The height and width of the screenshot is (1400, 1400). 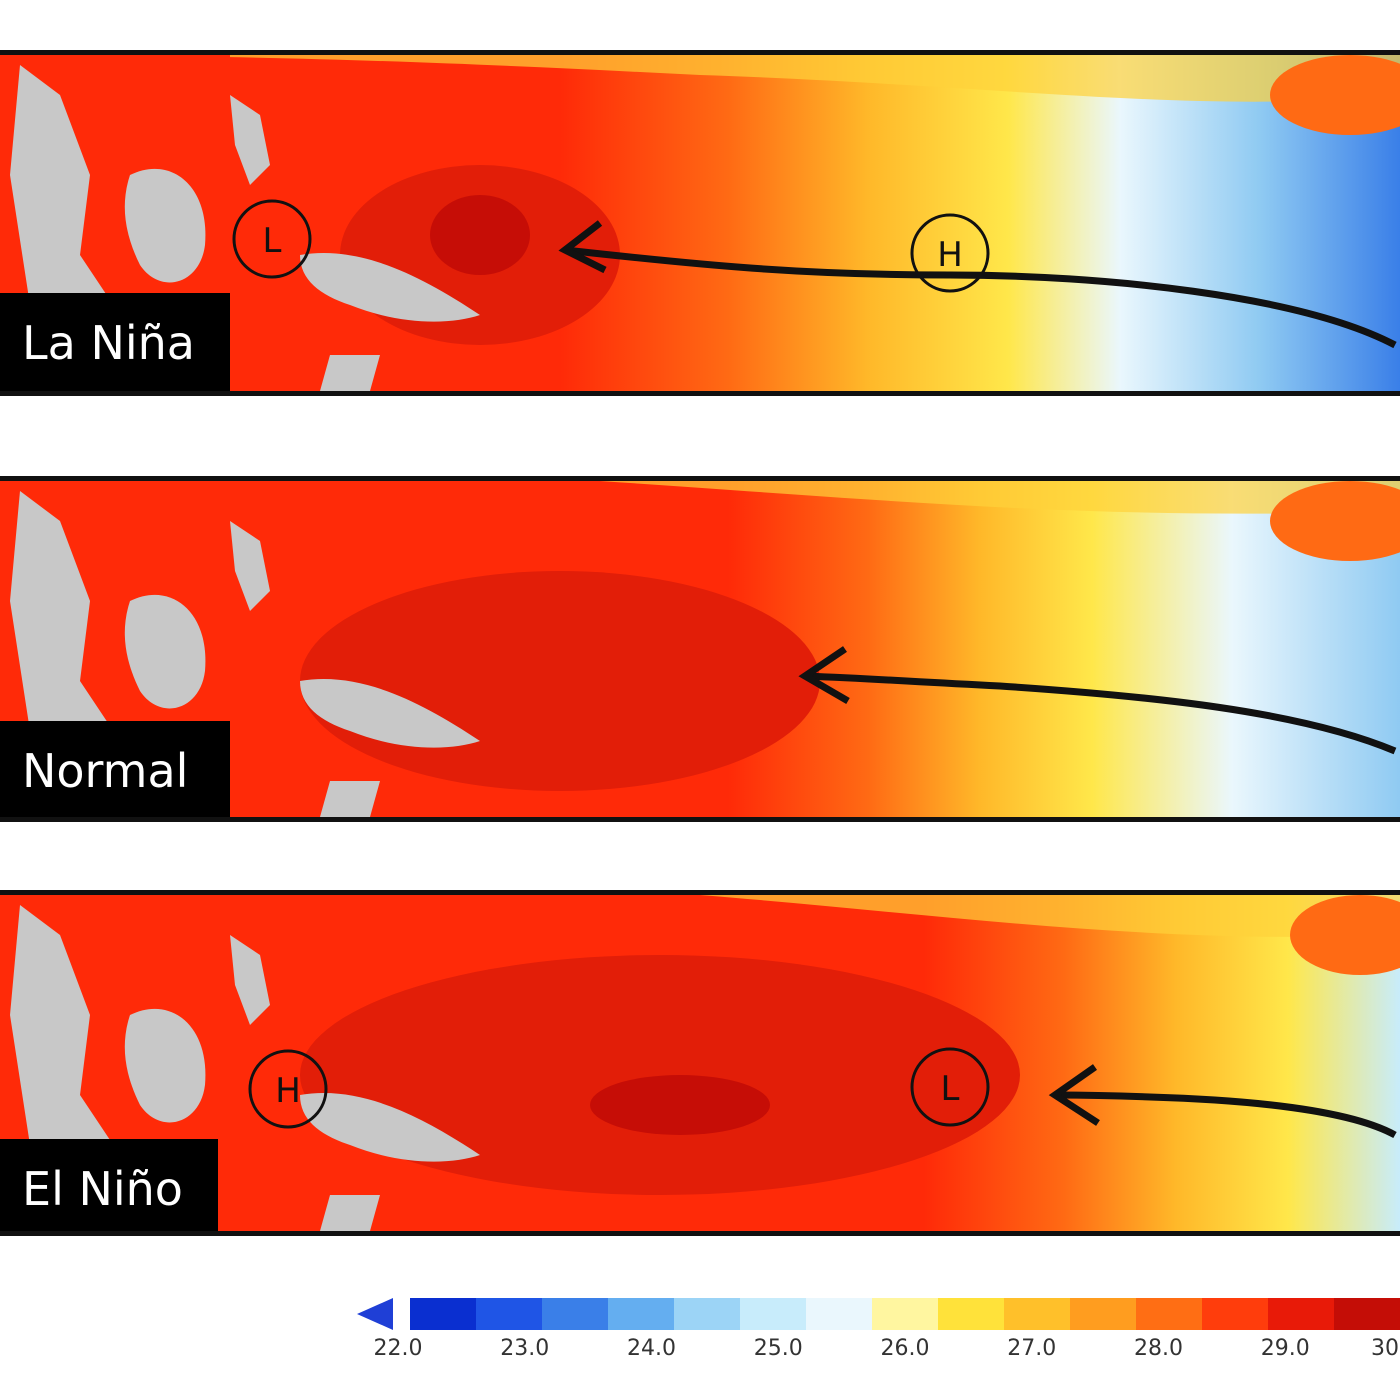 I want to click on pressure-west-label: H, so click(x=288, y=1091).